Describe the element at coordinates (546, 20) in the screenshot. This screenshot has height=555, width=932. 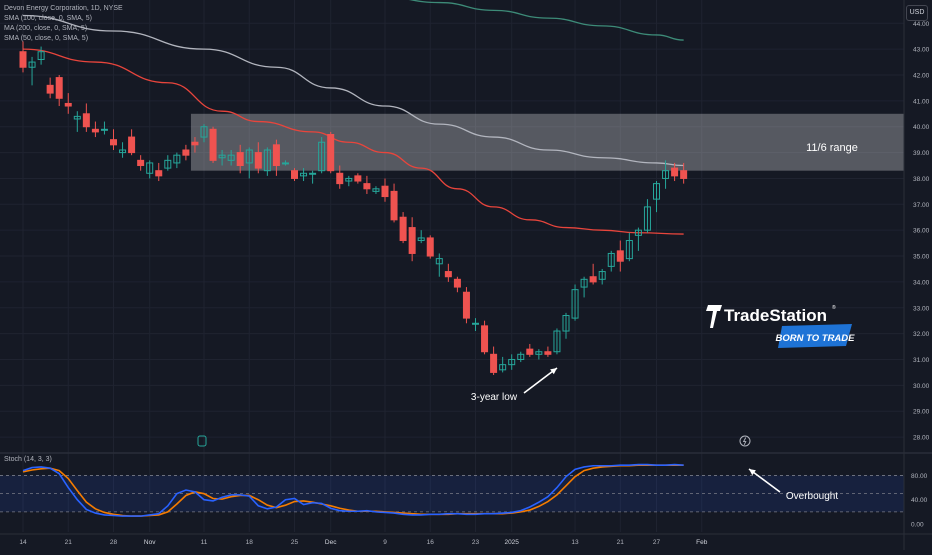
I see `ma200-line` at that location.